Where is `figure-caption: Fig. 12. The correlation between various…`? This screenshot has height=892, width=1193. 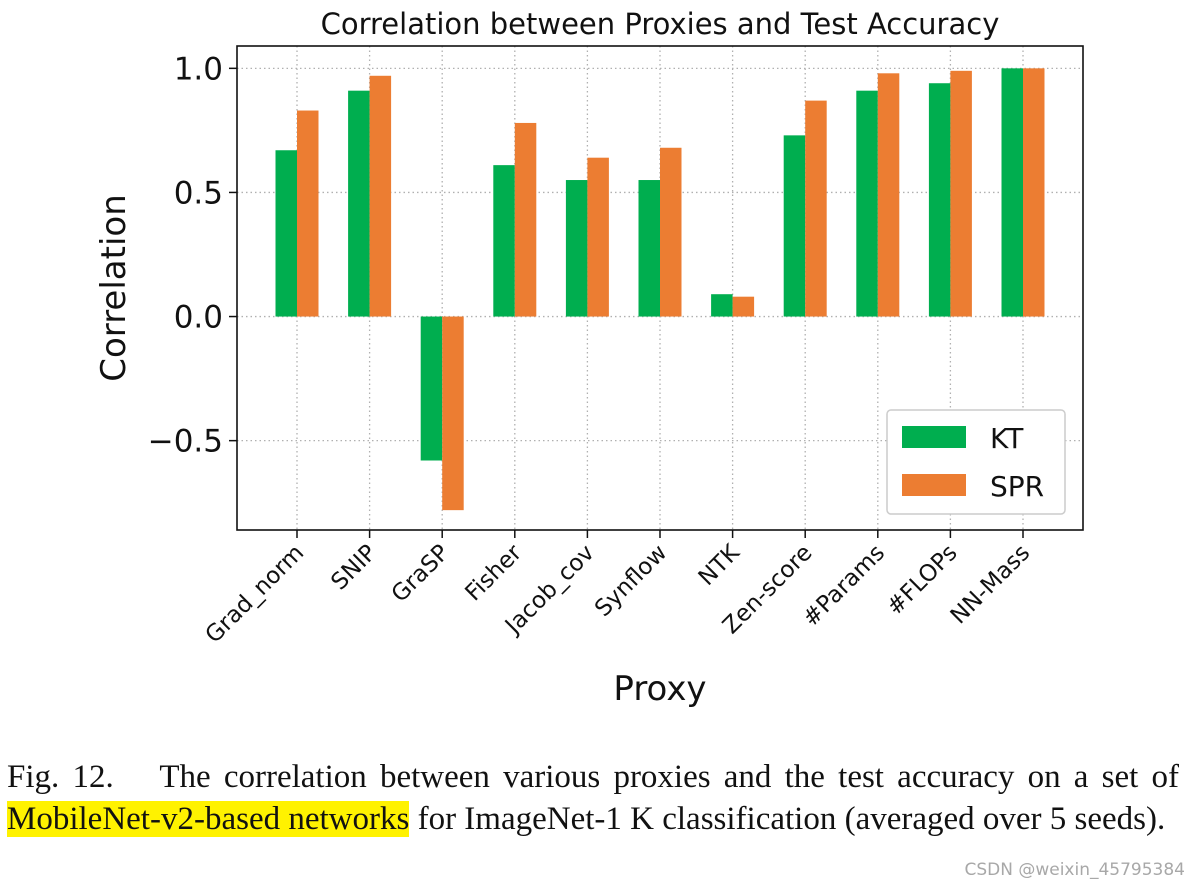
figure-caption: Fig. 12. The correlation between various… is located at coordinates (593, 798).